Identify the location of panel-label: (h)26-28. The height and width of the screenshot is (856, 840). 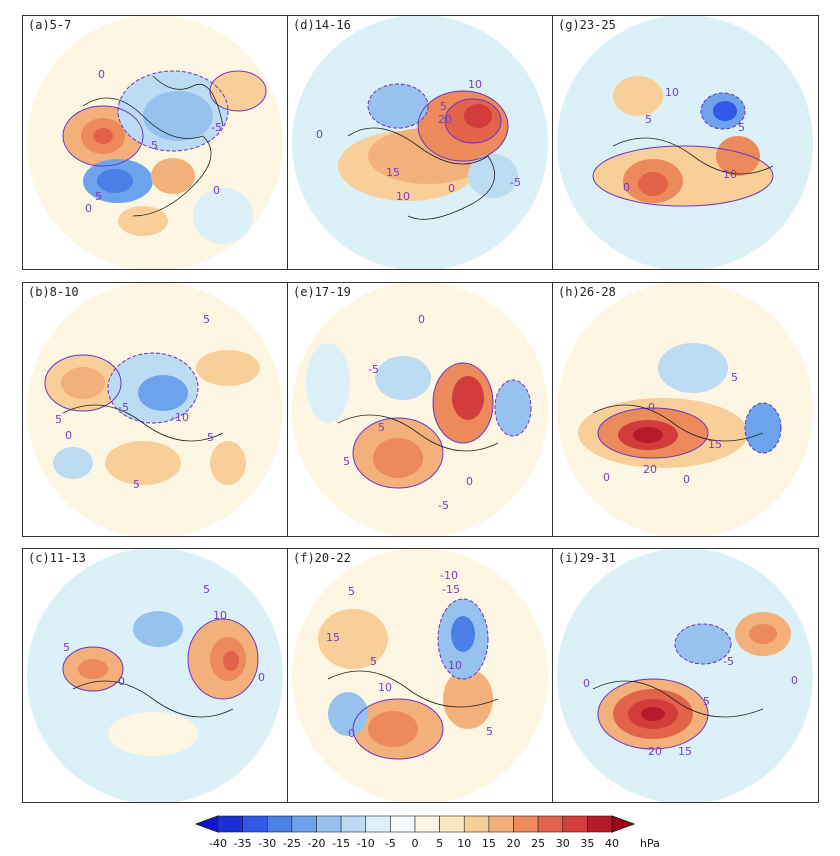
(587, 292).